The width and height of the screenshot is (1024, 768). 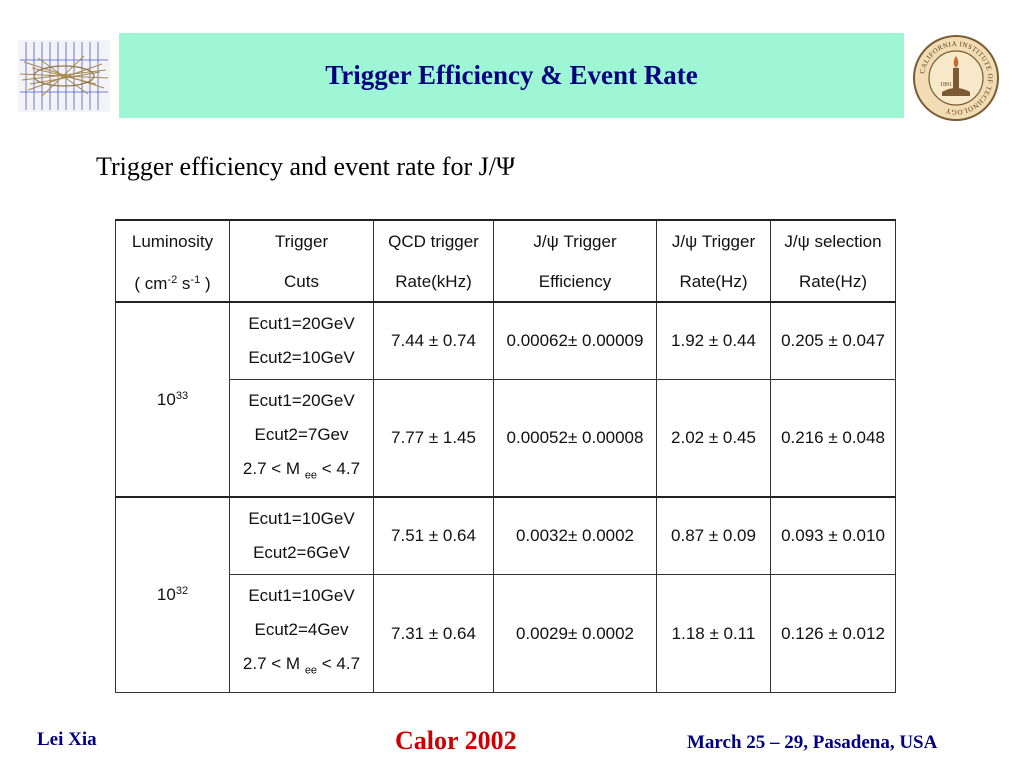 I want to click on header-cuts: Cuts, so click(x=301, y=283).